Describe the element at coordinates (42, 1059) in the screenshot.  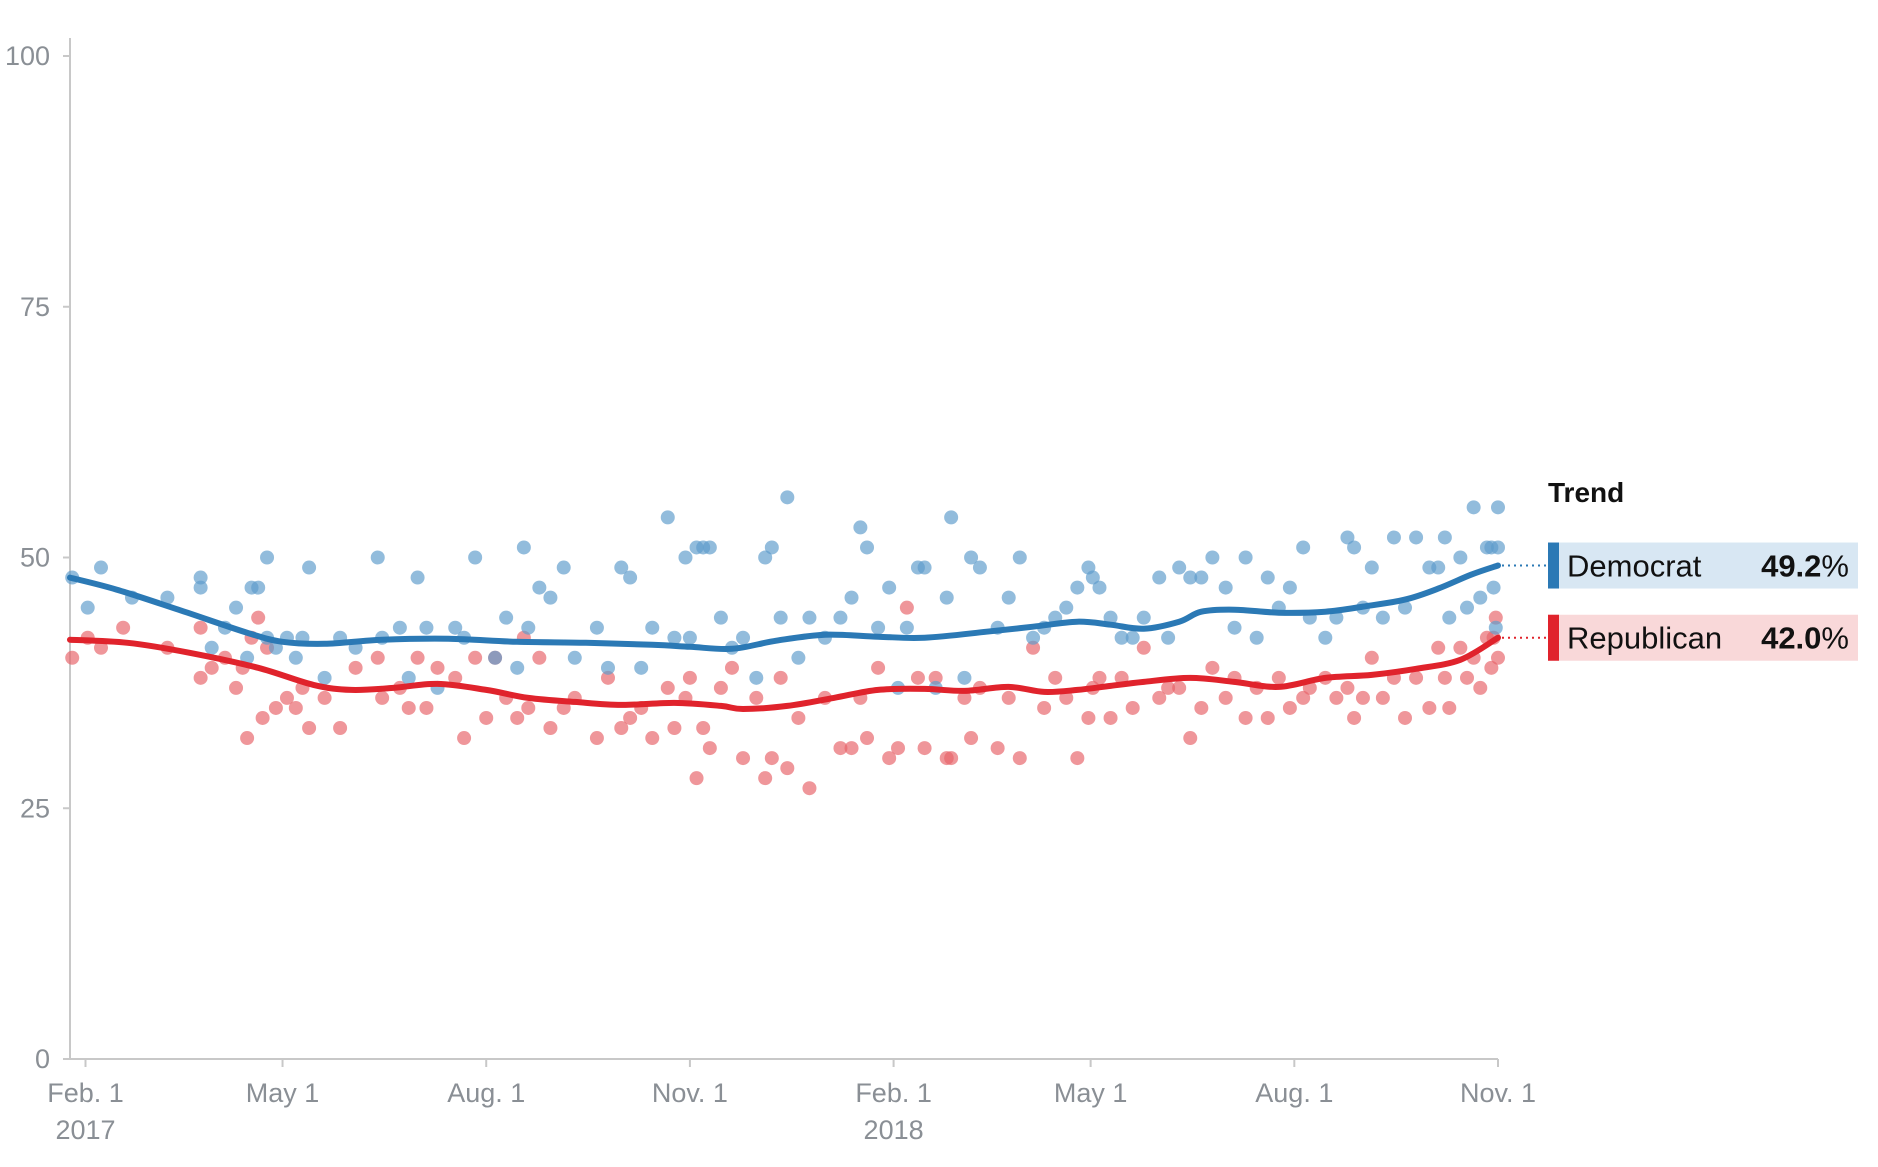
I see `y-tick-label: 0` at that location.